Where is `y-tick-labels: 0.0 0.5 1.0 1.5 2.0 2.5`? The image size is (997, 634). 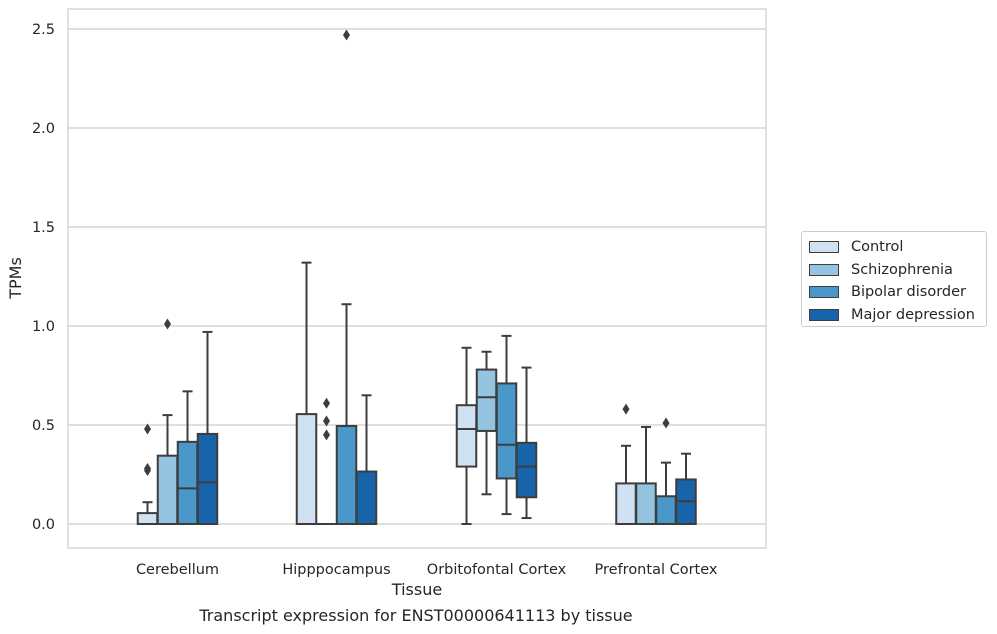 y-tick-labels: 0.0 0.5 1.0 1.5 2.0 2.5 is located at coordinates (43, 277).